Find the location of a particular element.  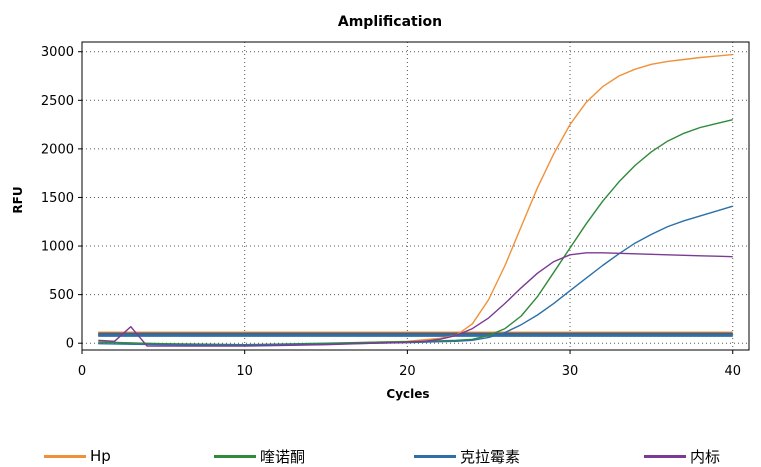

legend-item-quinolone: 喹诺酮 is located at coordinates (259, 456).